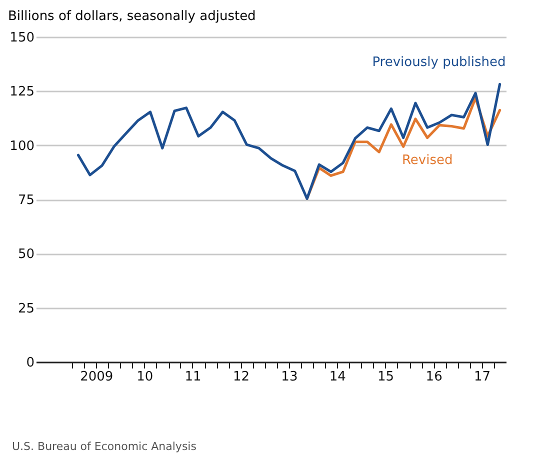 Image resolution: width=558 pixels, height=459 pixels. What do you see at coordinates (482, 377) in the screenshot?
I see `x-tick-label: 17` at bounding box center [482, 377].